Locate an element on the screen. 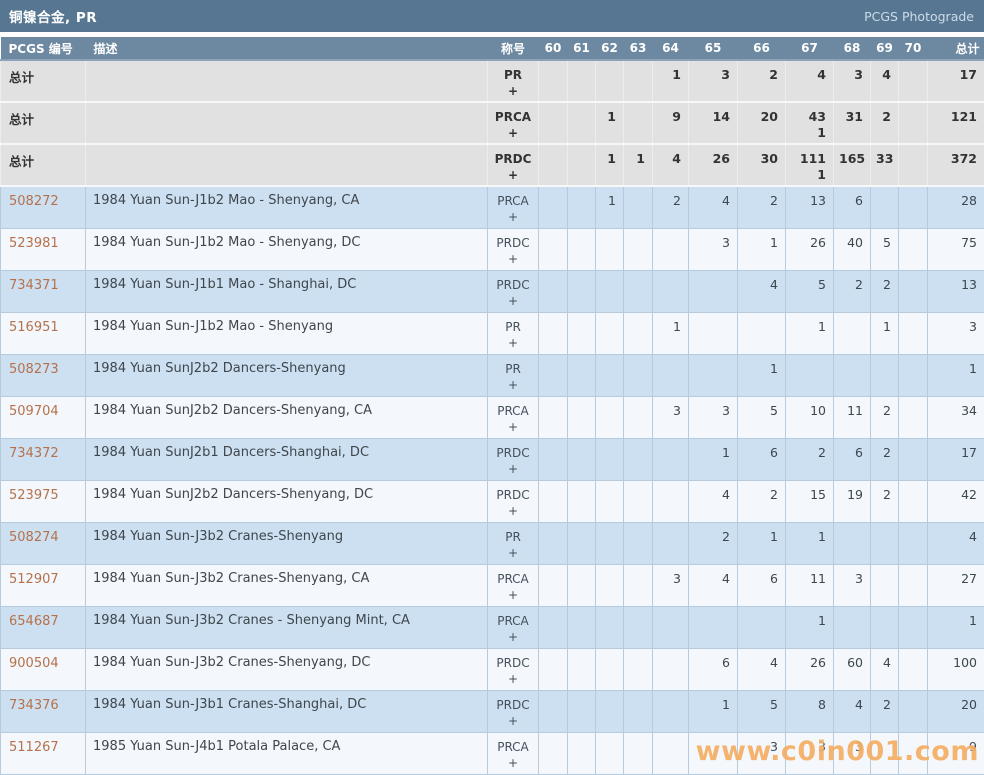  grade-count-cell: 26 is located at coordinates (713, 165).